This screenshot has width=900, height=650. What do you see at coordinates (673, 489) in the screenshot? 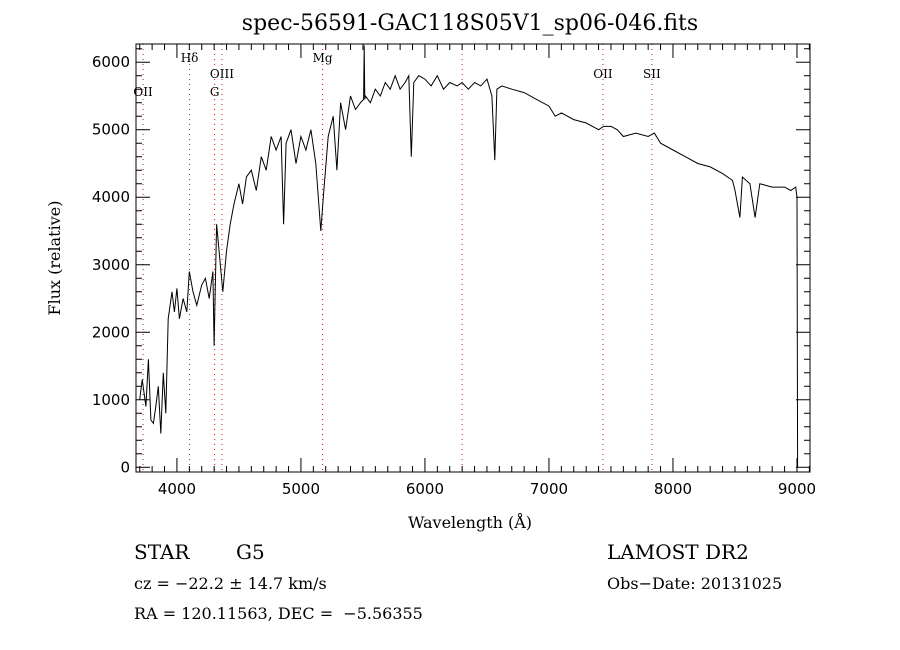
I see `x-tick-label: 8000` at bounding box center [673, 489].